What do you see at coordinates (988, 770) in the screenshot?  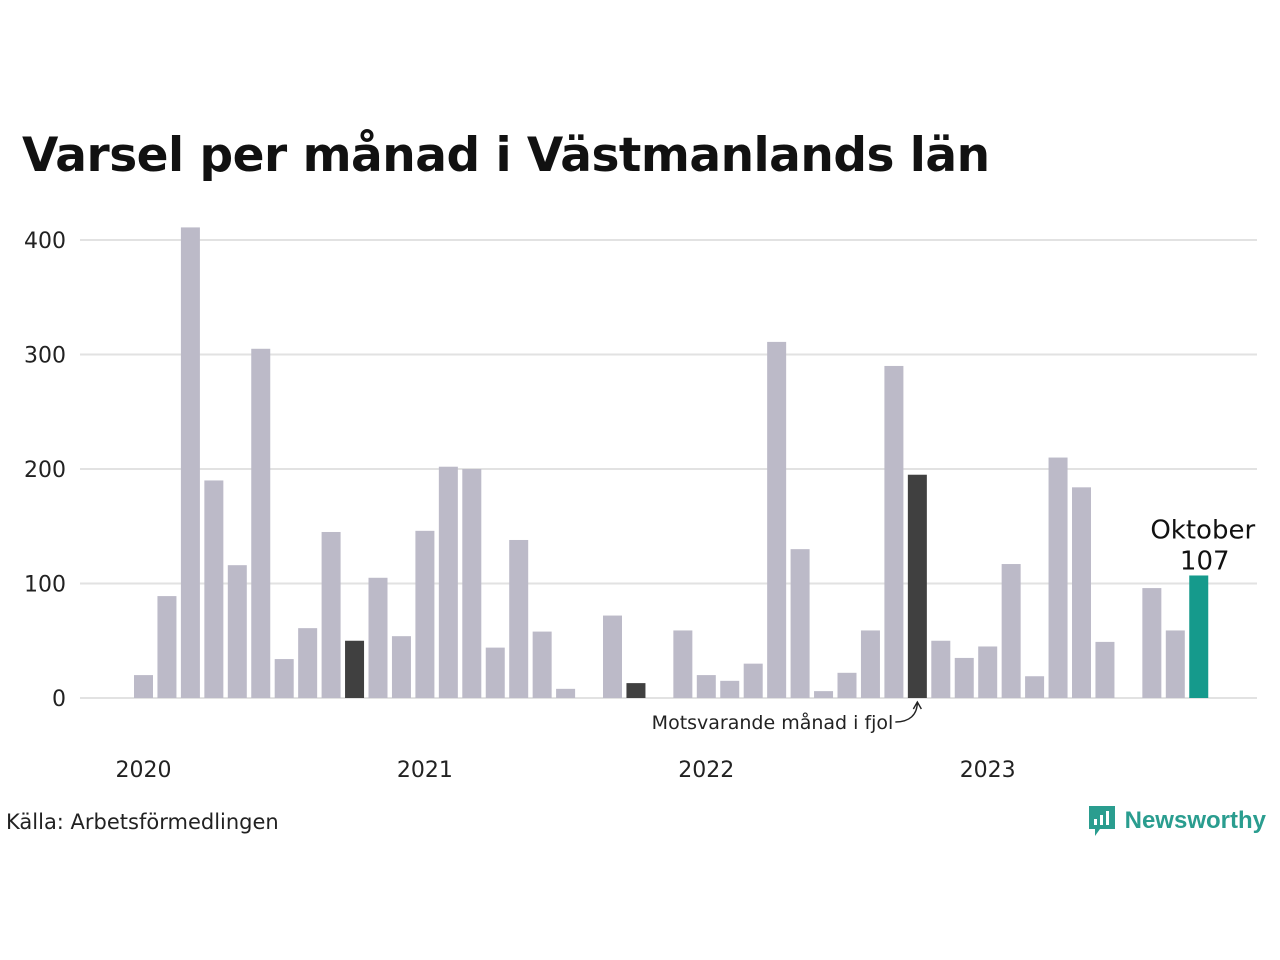 I see `x-tick-label: 2023` at bounding box center [988, 770].